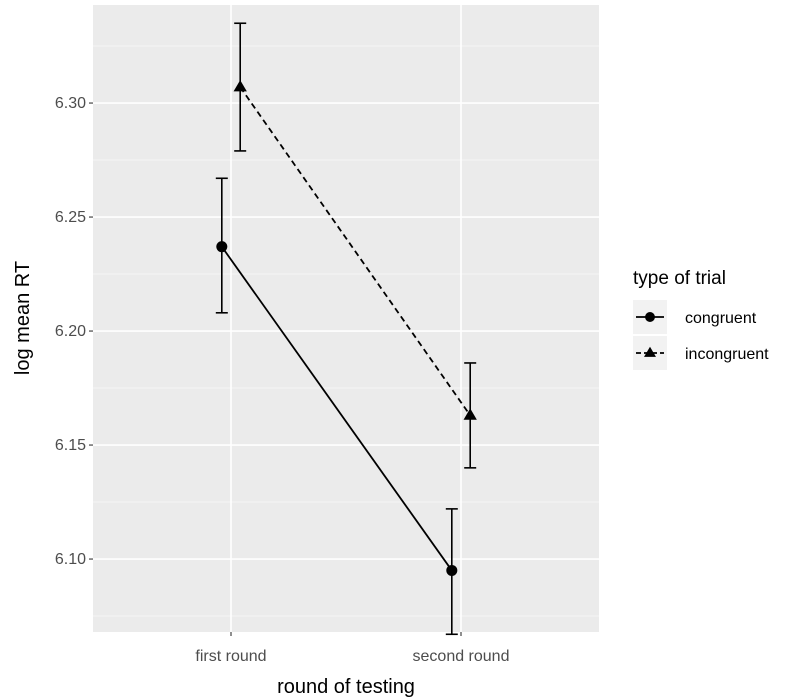 Image resolution: width=801 pixels, height=700 pixels. What do you see at coordinates (701, 335) in the screenshot?
I see `legend-keys: congruent incongruent` at bounding box center [701, 335].